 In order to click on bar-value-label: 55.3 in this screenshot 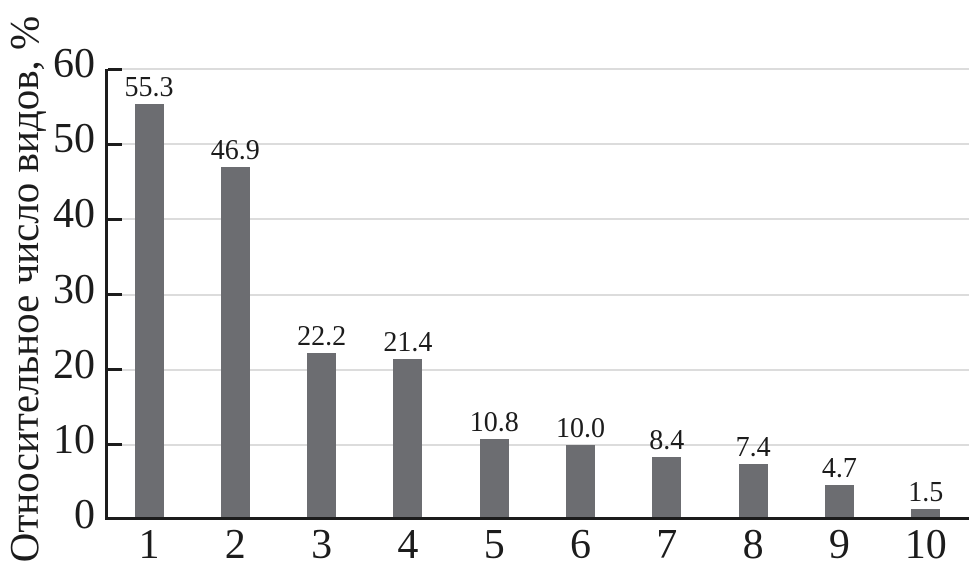, I will do `click(149, 88)`.